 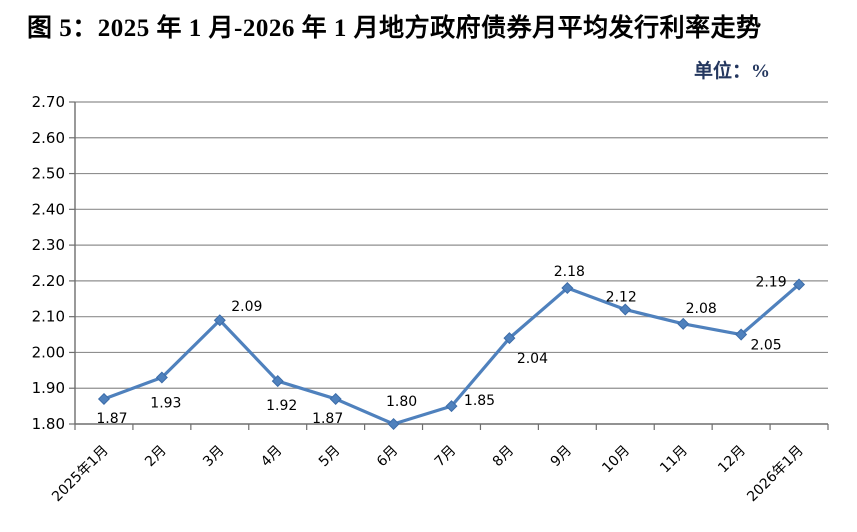 What do you see at coordinates (770, 282) in the screenshot?
I see `data-point-label: 2.19` at bounding box center [770, 282].